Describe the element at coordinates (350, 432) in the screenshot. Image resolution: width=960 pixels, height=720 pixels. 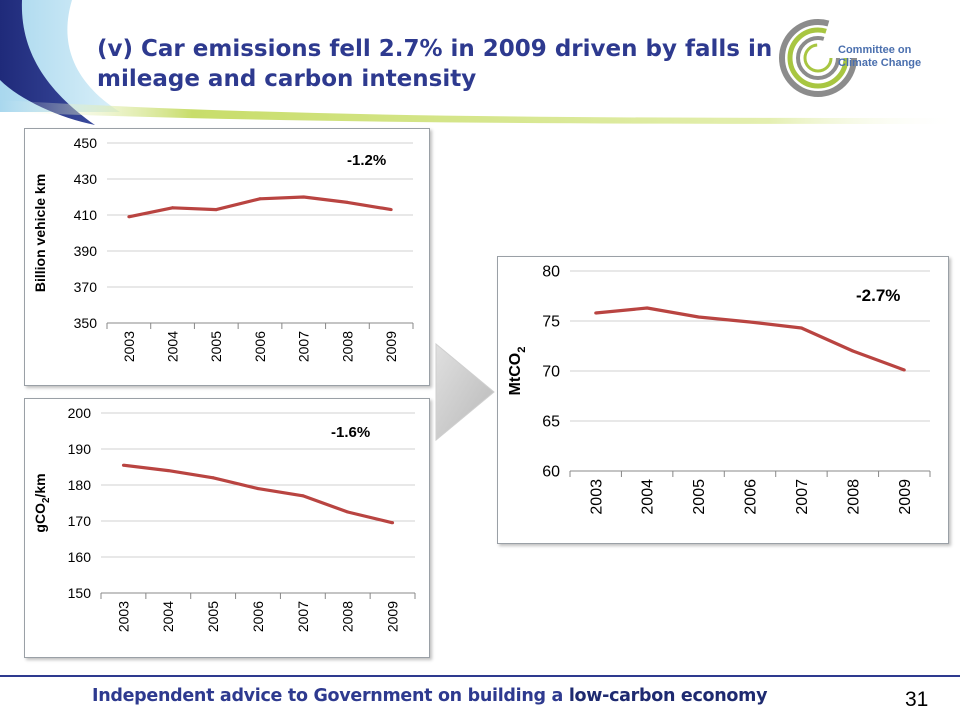
I see `change-annotation: -1.6%` at that location.